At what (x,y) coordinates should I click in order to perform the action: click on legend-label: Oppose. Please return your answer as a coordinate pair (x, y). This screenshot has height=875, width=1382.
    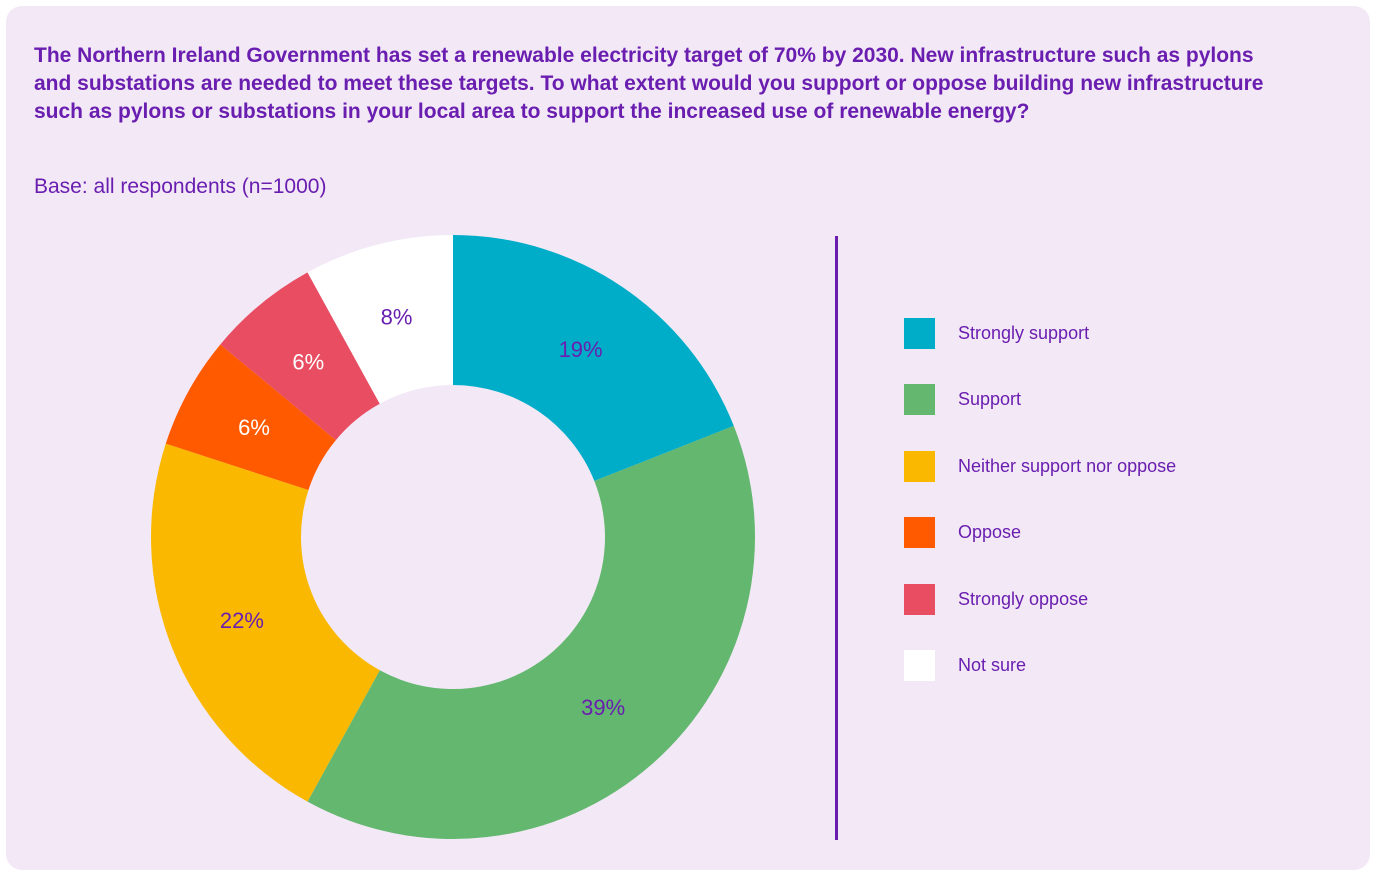
    Looking at the image, I should click on (990, 532).